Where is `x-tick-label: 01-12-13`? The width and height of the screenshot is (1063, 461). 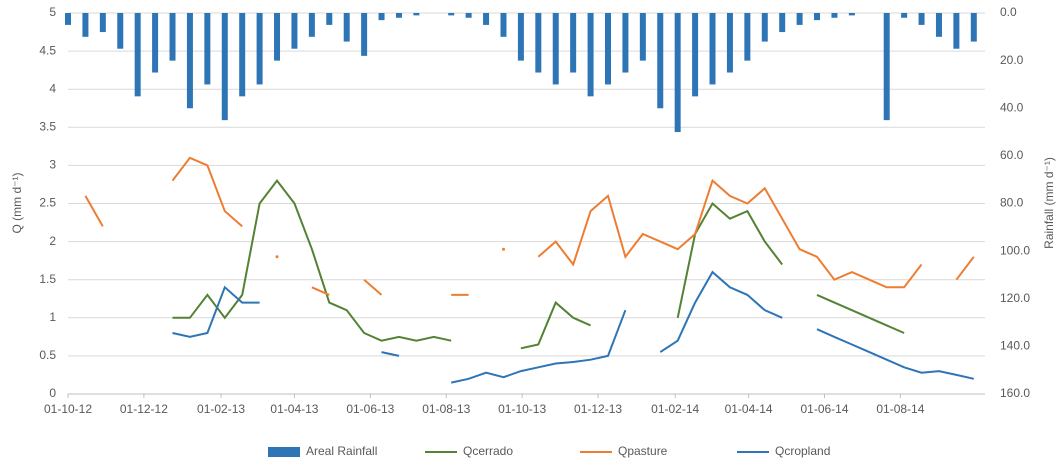
x-tick-label: 01-12-13 is located at coordinates (598, 409).